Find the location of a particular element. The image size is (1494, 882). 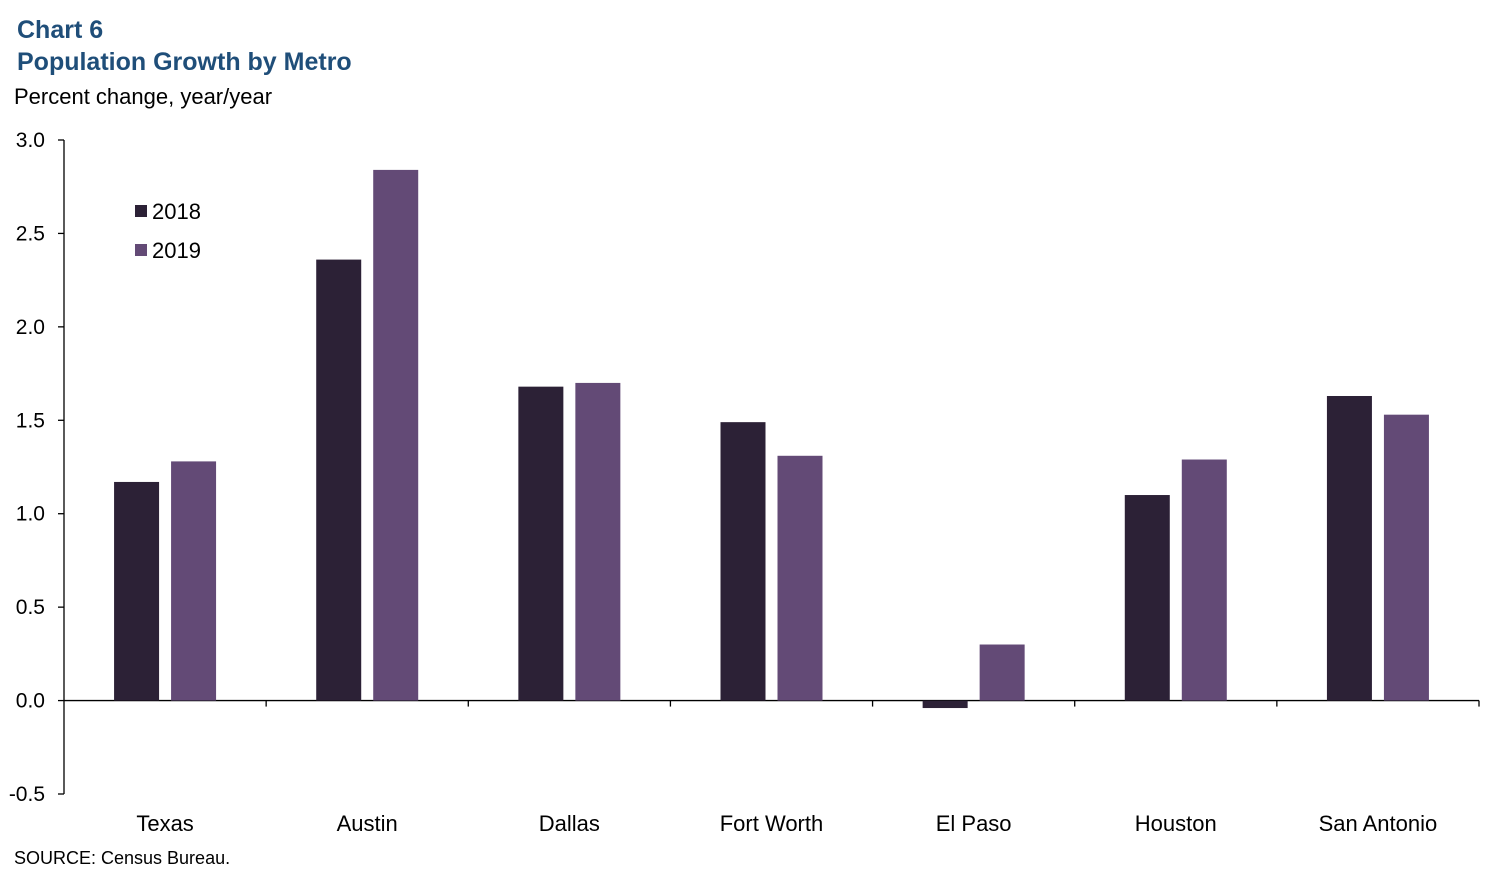

y-tick-label: 1.0 is located at coordinates (30, 514).